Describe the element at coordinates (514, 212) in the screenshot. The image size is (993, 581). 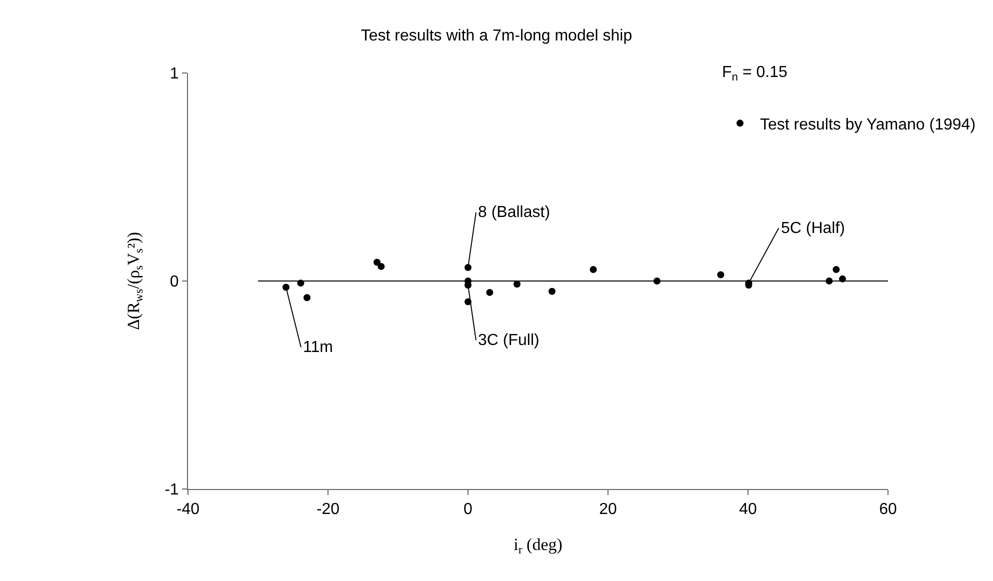
I see `annotation: 8 (Ballast)` at that location.